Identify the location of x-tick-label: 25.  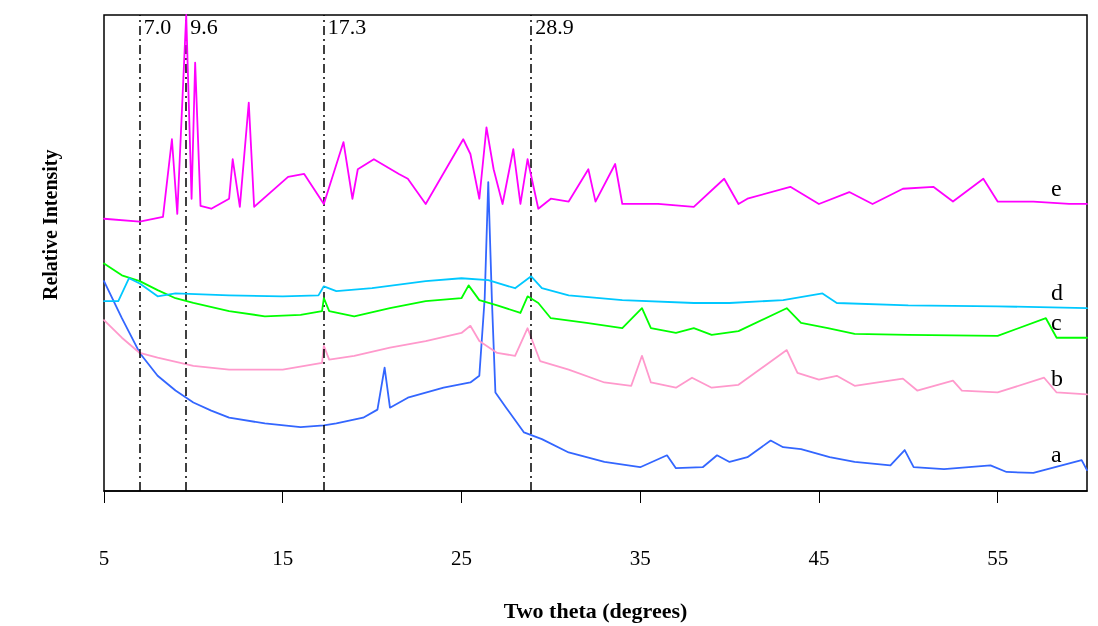
(461, 557).